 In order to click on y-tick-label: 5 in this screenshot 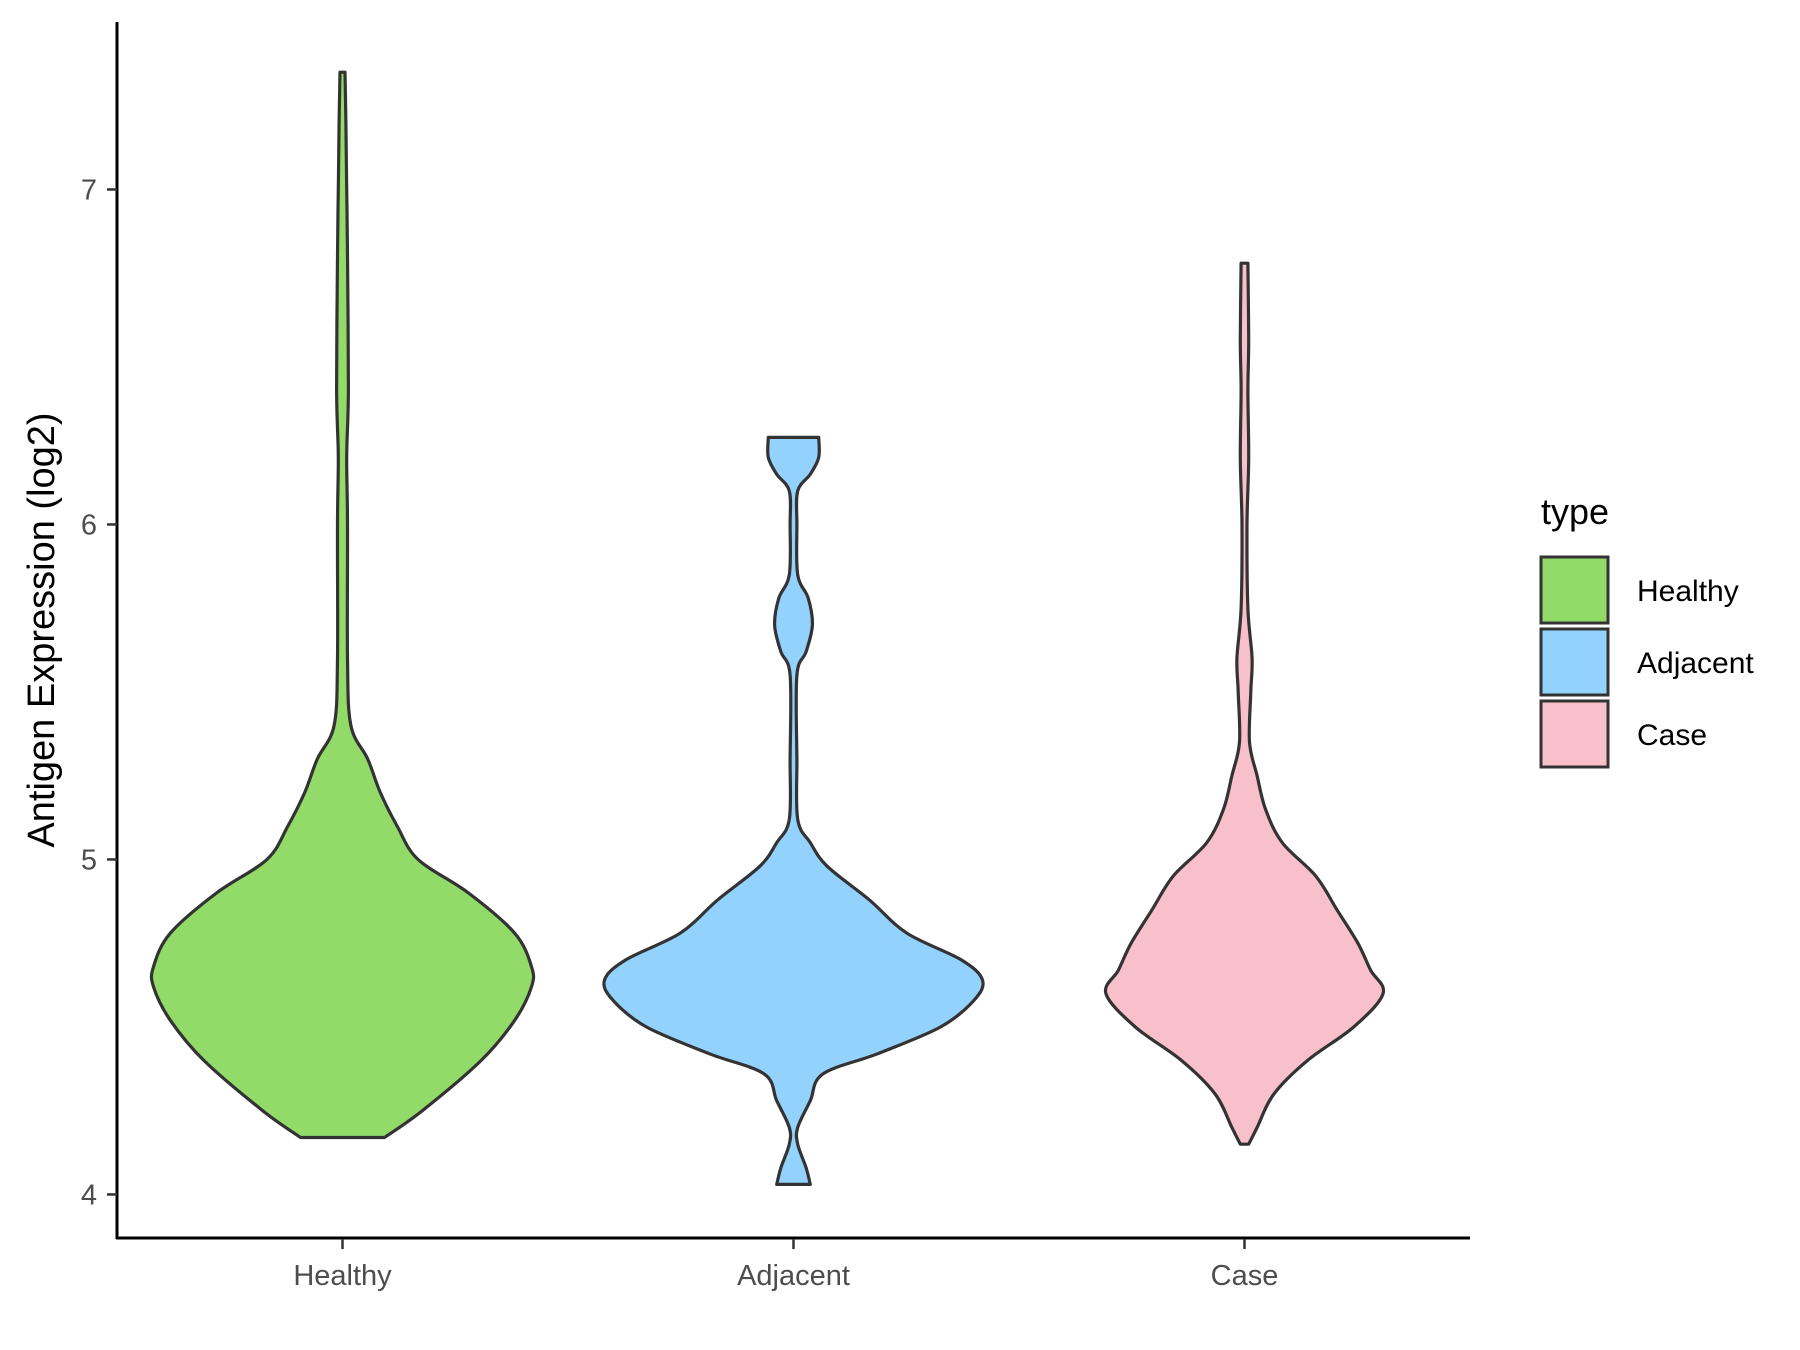, I will do `click(89, 860)`.